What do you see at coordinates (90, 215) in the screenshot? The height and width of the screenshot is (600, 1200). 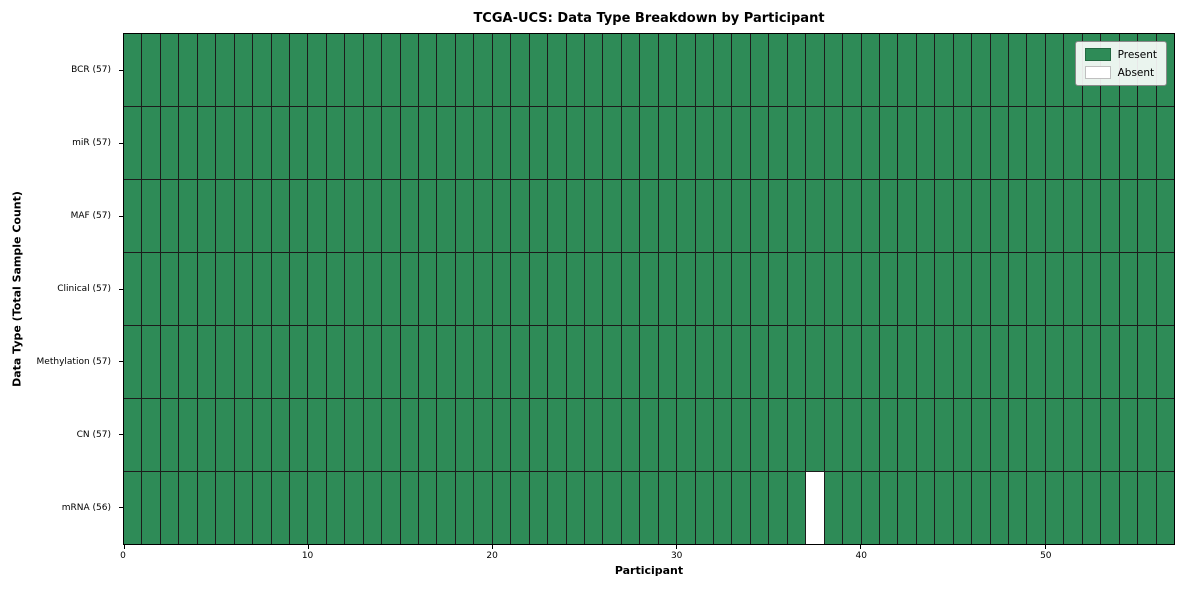 I see `y-tick-label: MAF (57)` at bounding box center [90, 215].